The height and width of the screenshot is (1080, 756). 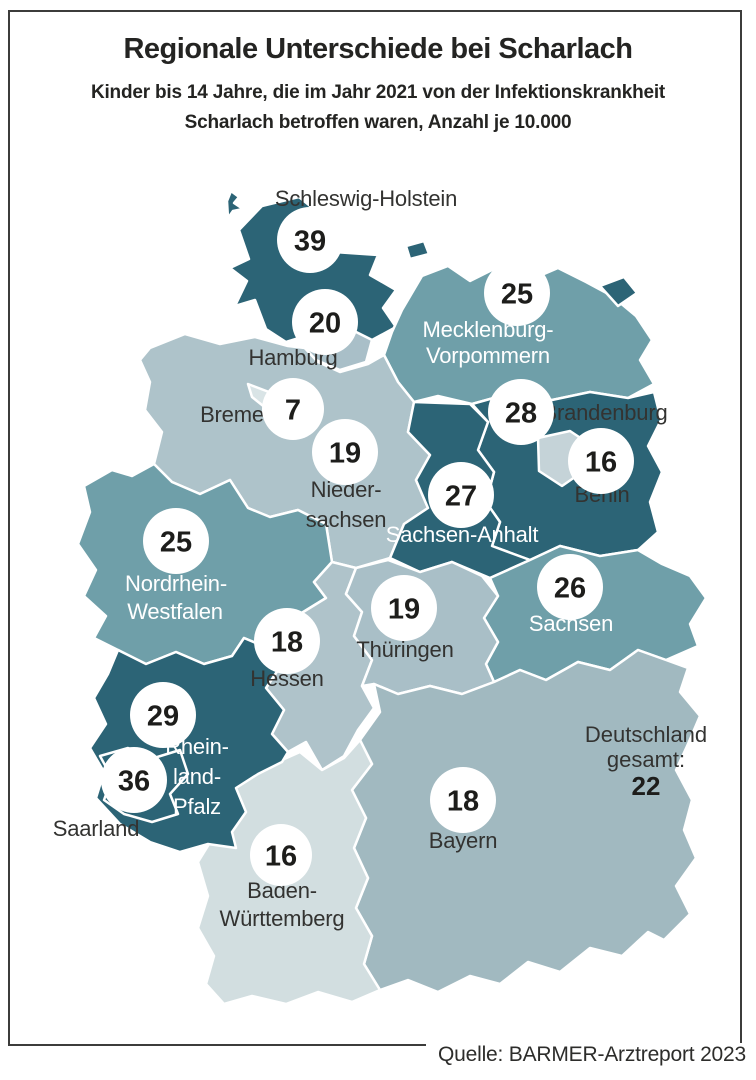 I want to click on state-label-niedersachsen: Nieder-sachsen, so click(x=346, y=504).